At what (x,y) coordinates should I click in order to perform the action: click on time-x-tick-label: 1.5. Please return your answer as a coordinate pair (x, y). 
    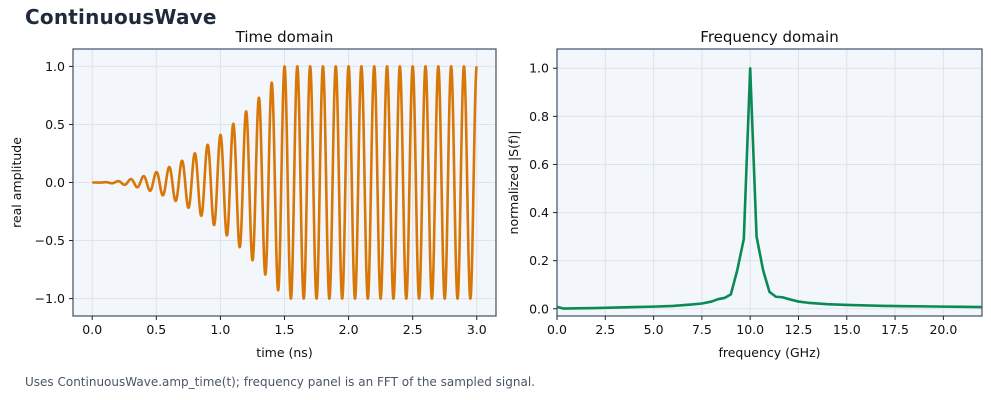
    Looking at the image, I should click on (285, 329).